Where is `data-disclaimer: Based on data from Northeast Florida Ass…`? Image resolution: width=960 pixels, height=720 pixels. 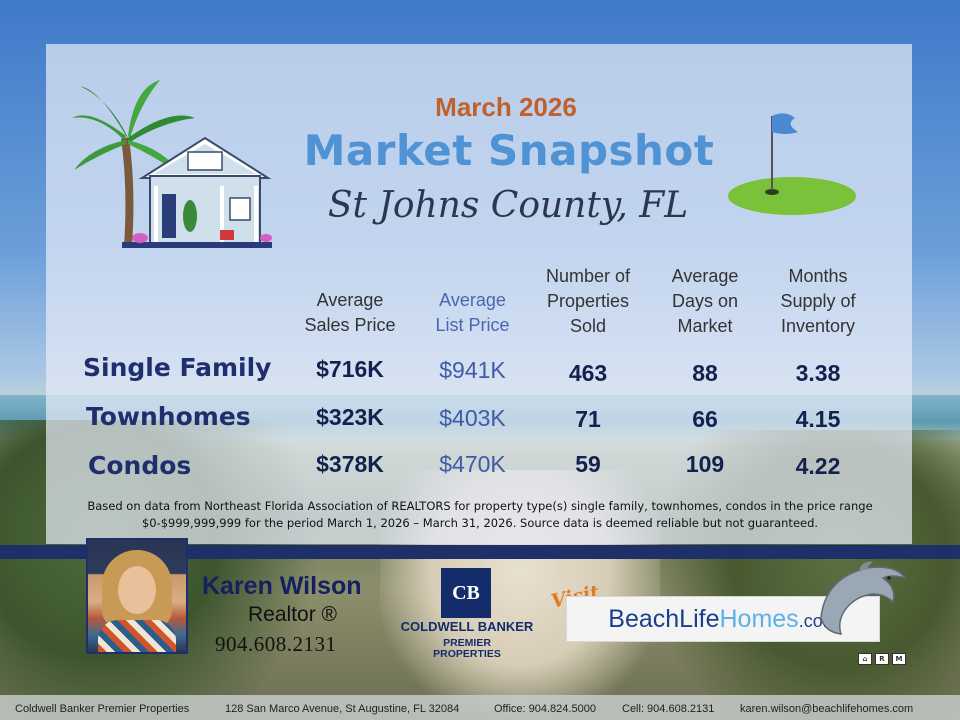
data-disclaimer: Based on data from Northeast Florida Ass… is located at coordinates (480, 515).